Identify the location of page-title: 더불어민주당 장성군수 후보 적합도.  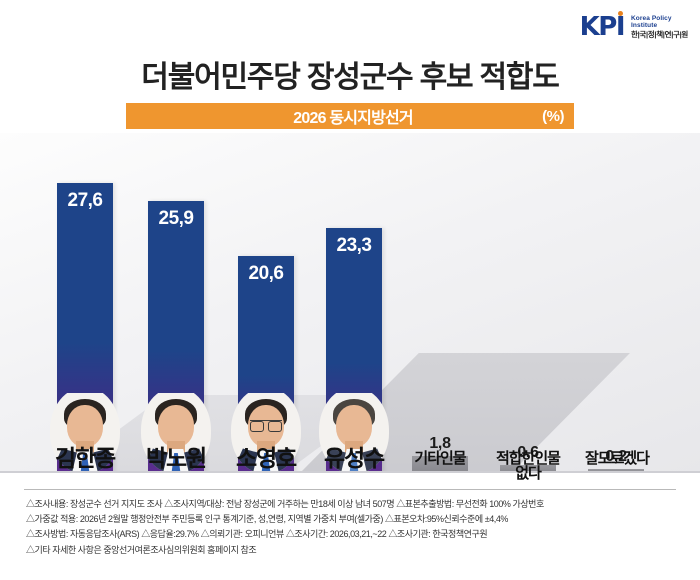
(350, 77).